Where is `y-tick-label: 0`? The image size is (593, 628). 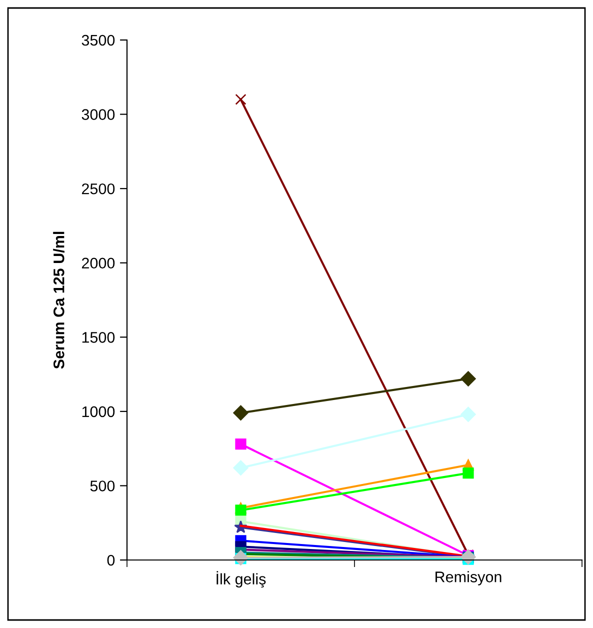
y-tick-label: 0 is located at coordinates (111, 560).